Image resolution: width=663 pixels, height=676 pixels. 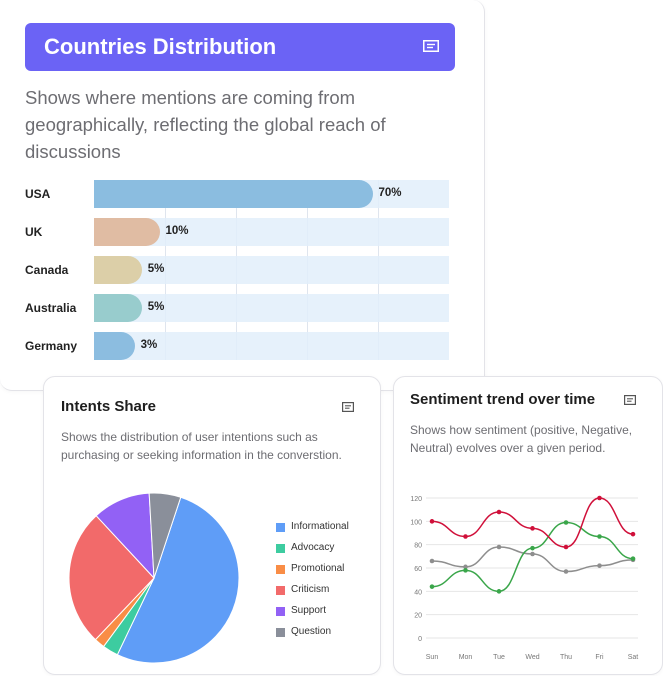 I want to click on x-tick-label: Tue, so click(x=499, y=657).